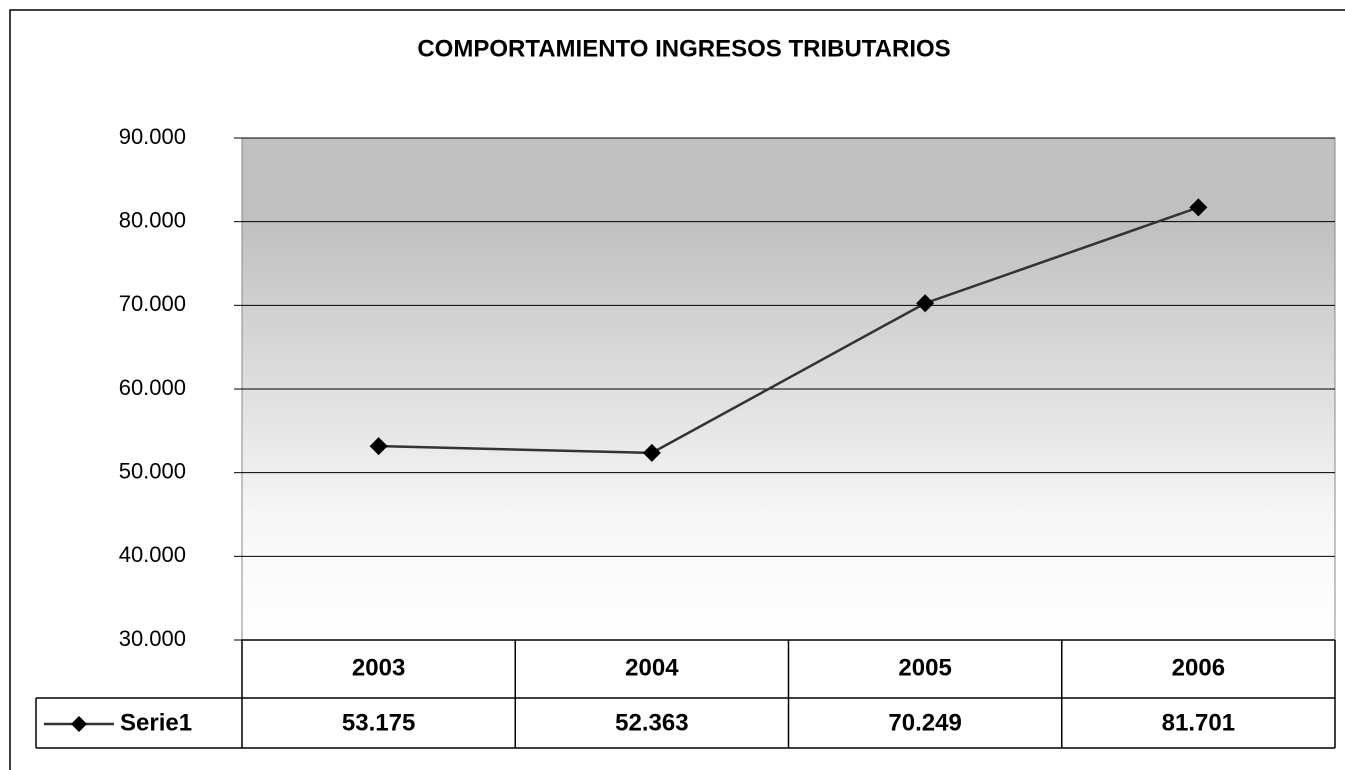  I want to click on table-value: 52.363, so click(651, 722).